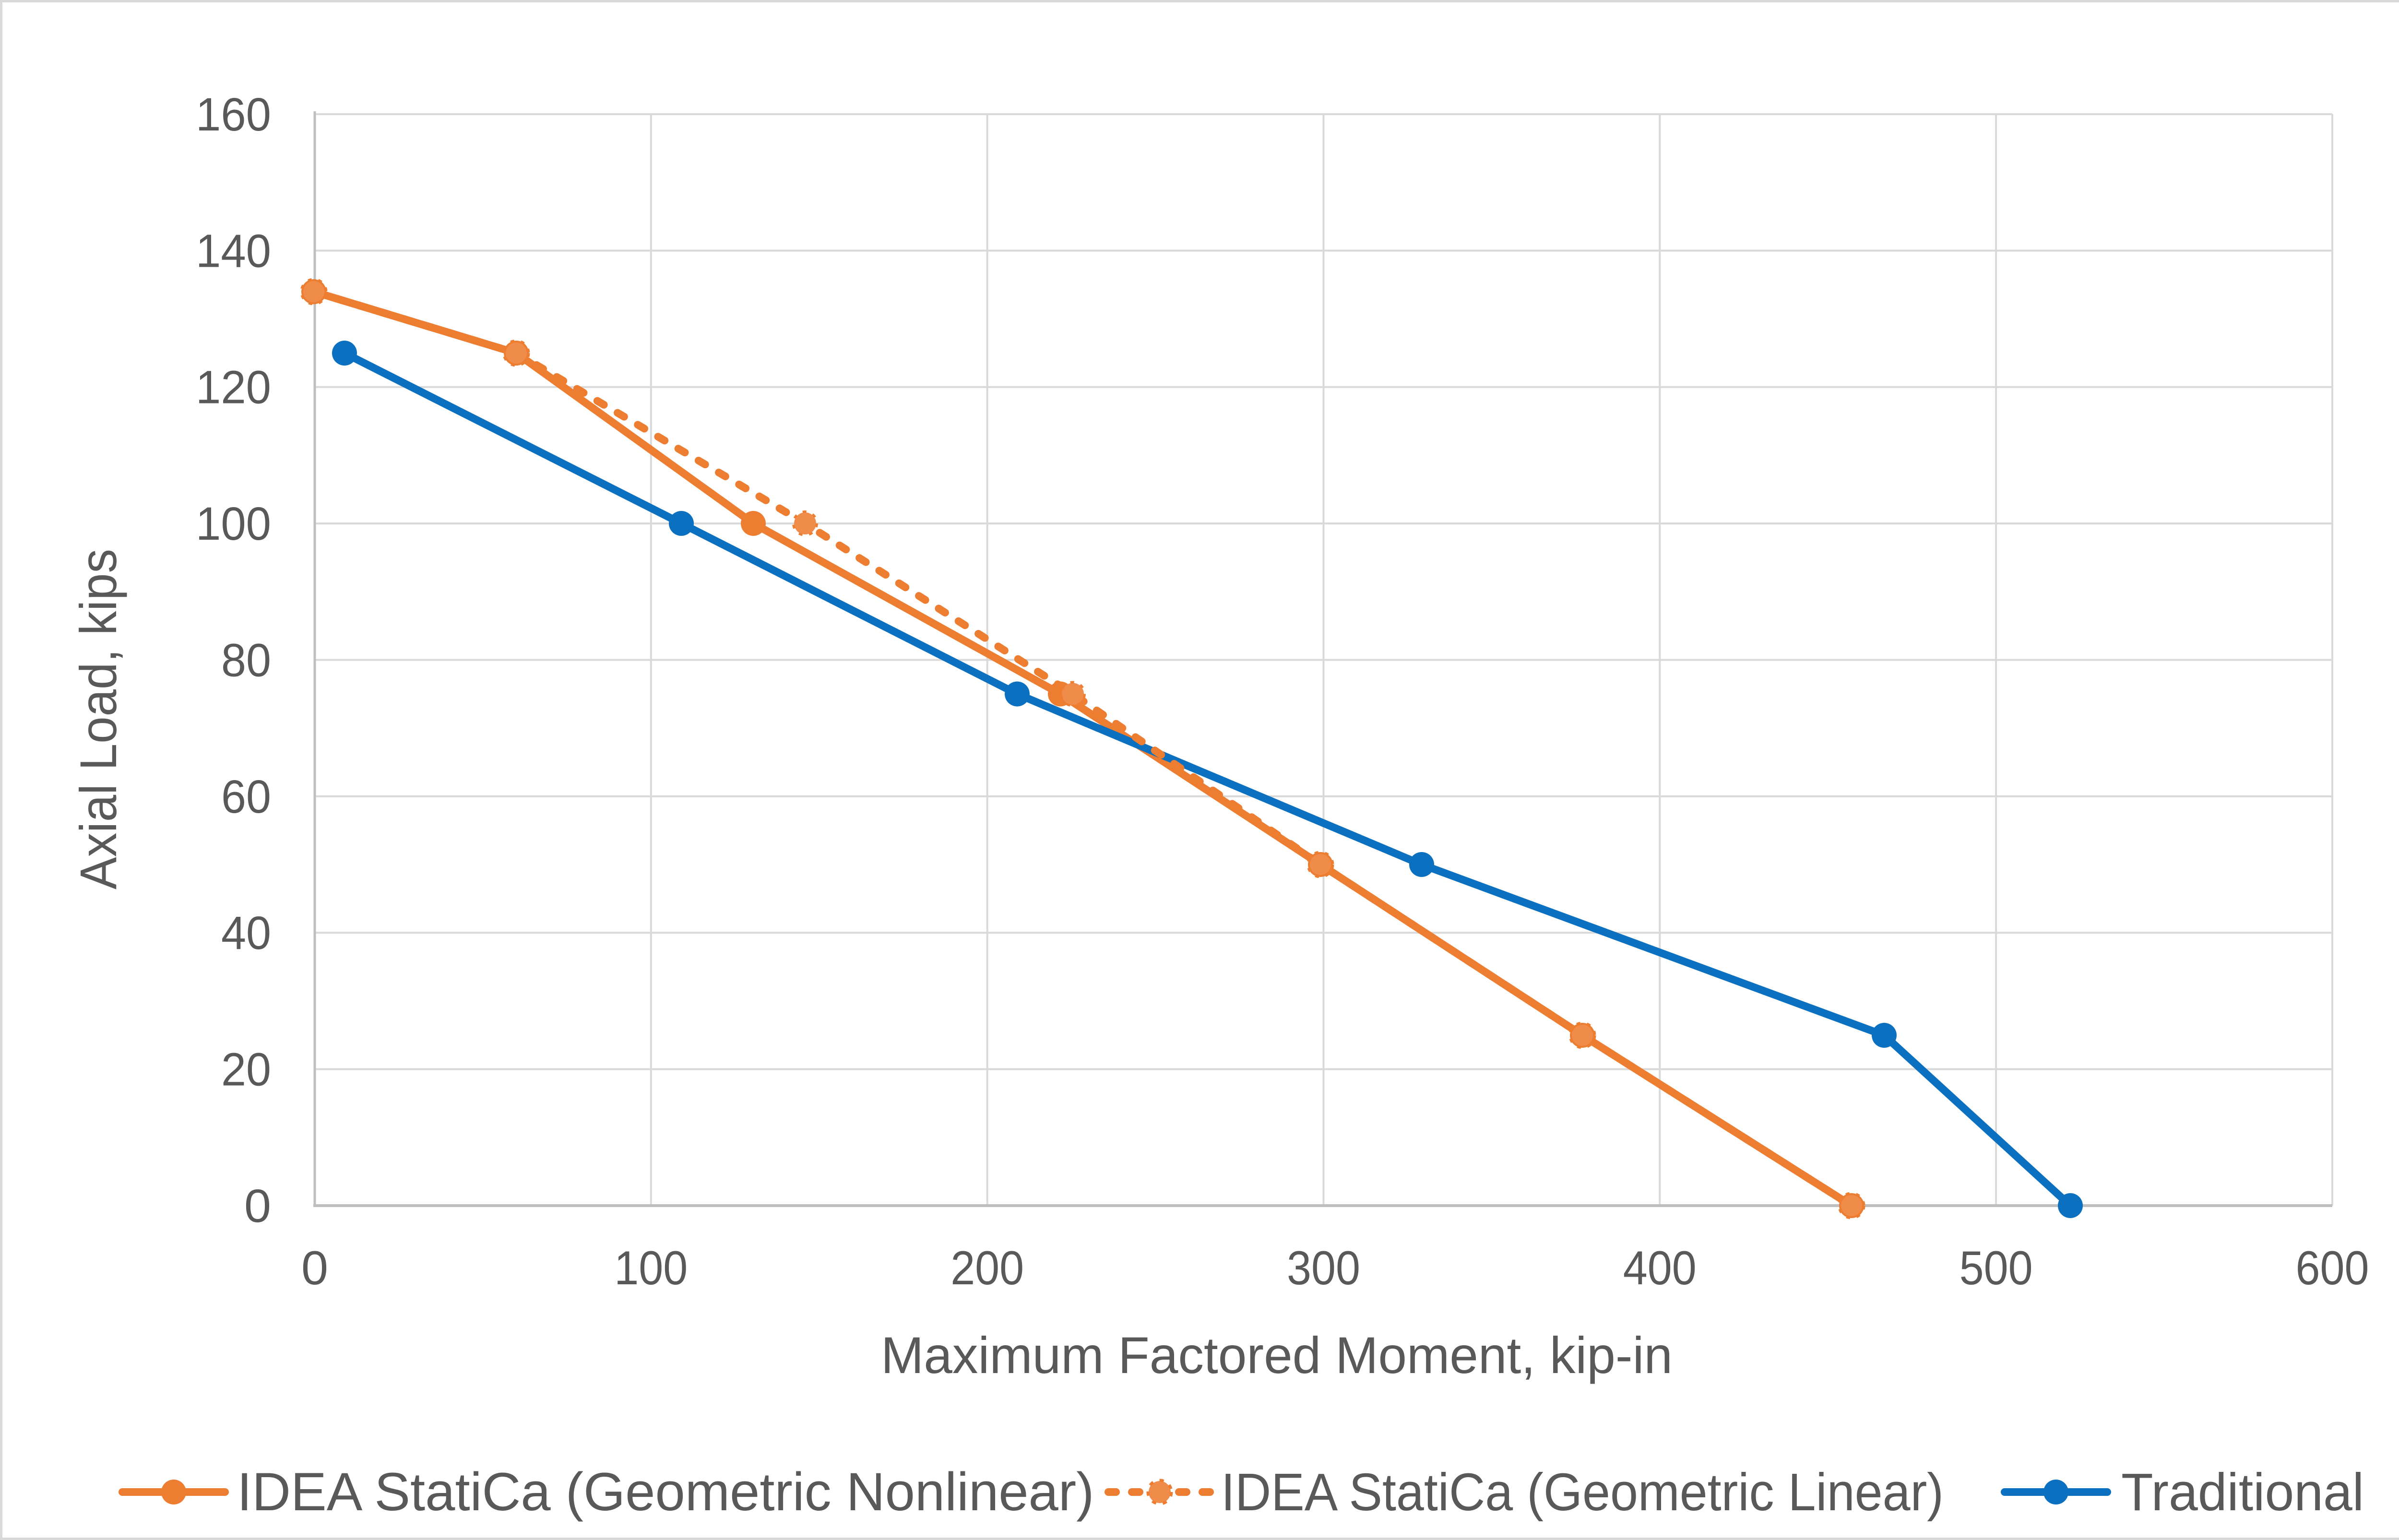  What do you see at coordinates (246, 796) in the screenshot?
I see `svg-text: 60` at bounding box center [246, 796].